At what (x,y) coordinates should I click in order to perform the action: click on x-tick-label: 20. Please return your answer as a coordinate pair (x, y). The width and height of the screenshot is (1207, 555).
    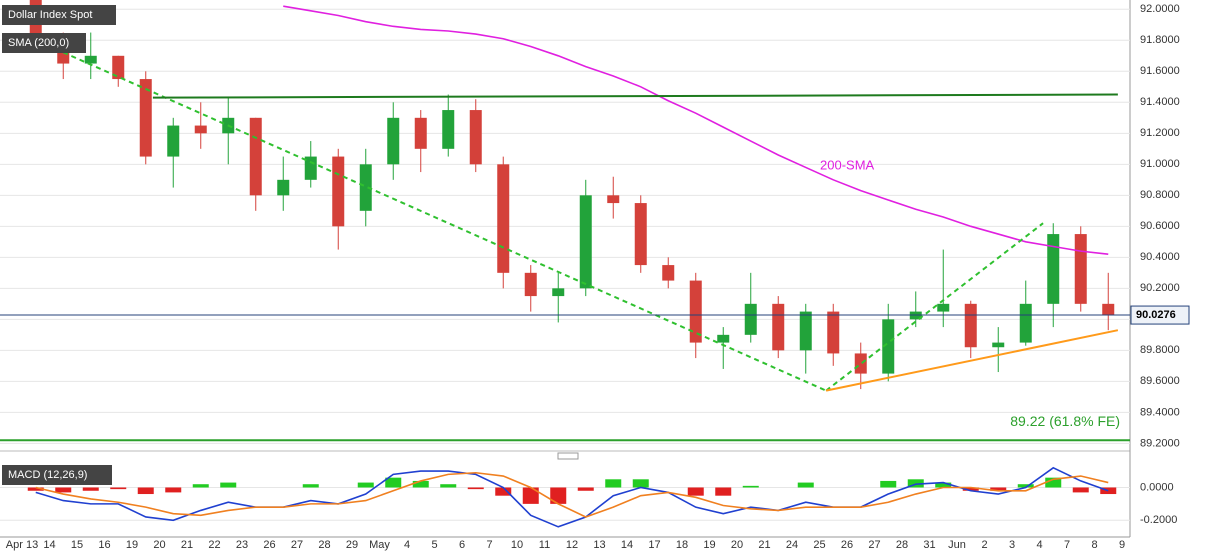
    Looking at the image, I should click on (159, 545).